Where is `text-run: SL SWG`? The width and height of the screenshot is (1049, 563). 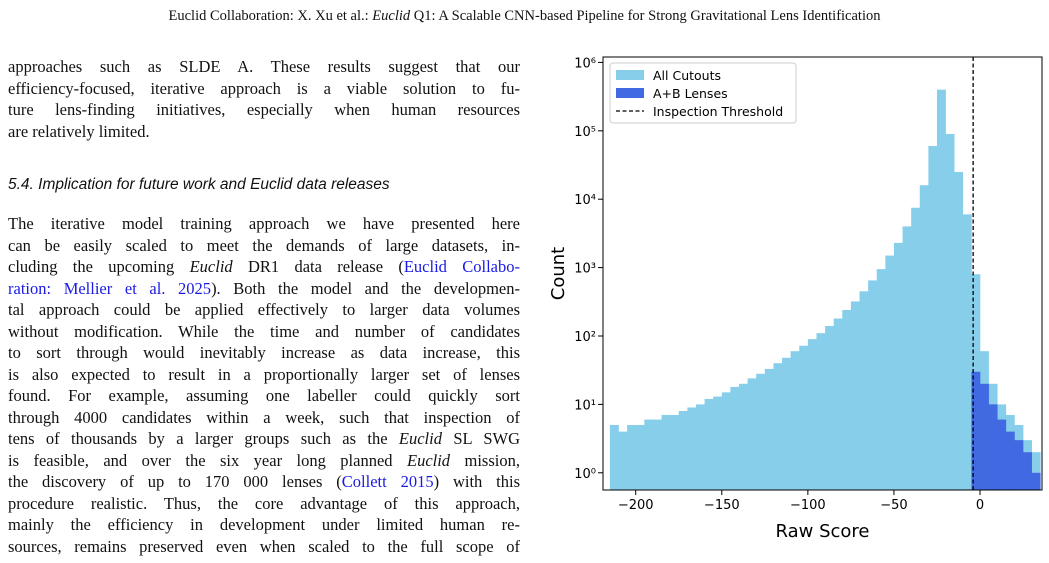 text-run: SL SWG is located at coordinates (480, 438).